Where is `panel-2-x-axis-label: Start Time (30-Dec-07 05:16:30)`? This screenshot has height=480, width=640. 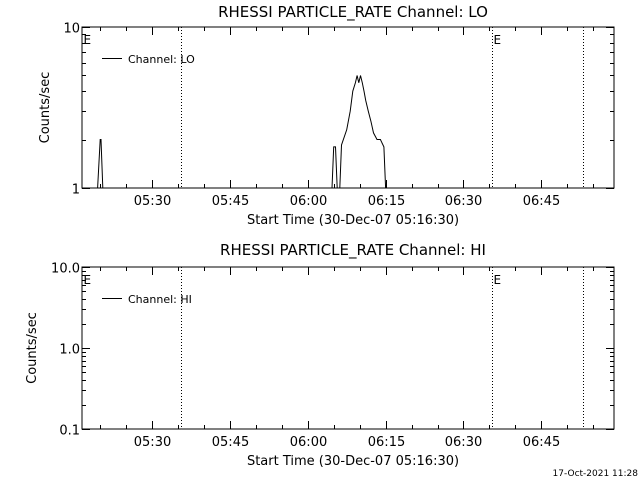 panel-2-x-axis-label: Start Time (30-Dec-07 05:16:30) is located at coordinates (353, 461).